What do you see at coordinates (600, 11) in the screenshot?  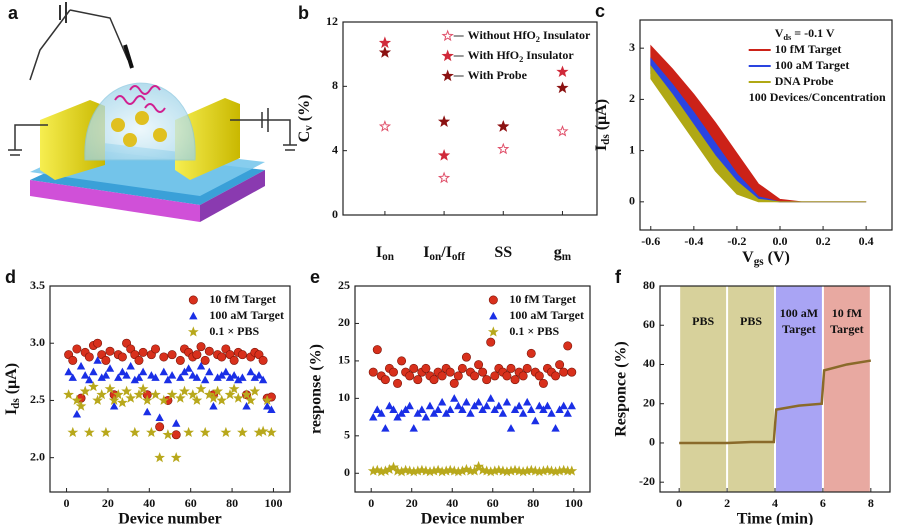 I see `panel-label: c` at bounding box center [600, 11].